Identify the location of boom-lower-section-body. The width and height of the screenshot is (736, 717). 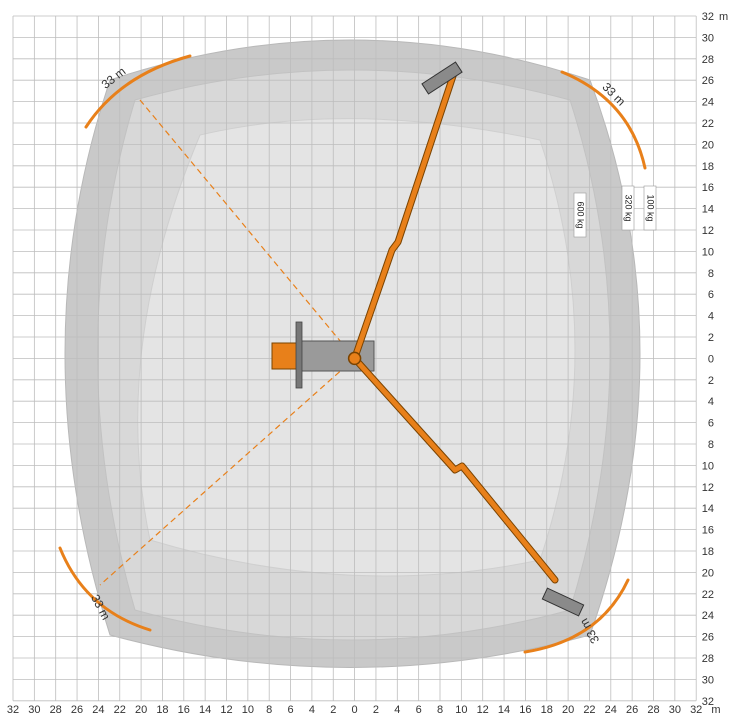
(455, 469).